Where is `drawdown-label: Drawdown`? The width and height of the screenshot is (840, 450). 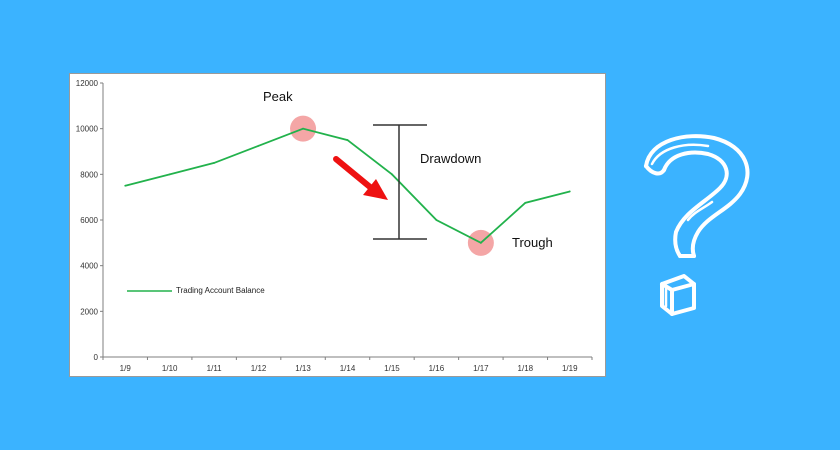
drawdown-label: Drawdown is located at coordinates (450, 158).